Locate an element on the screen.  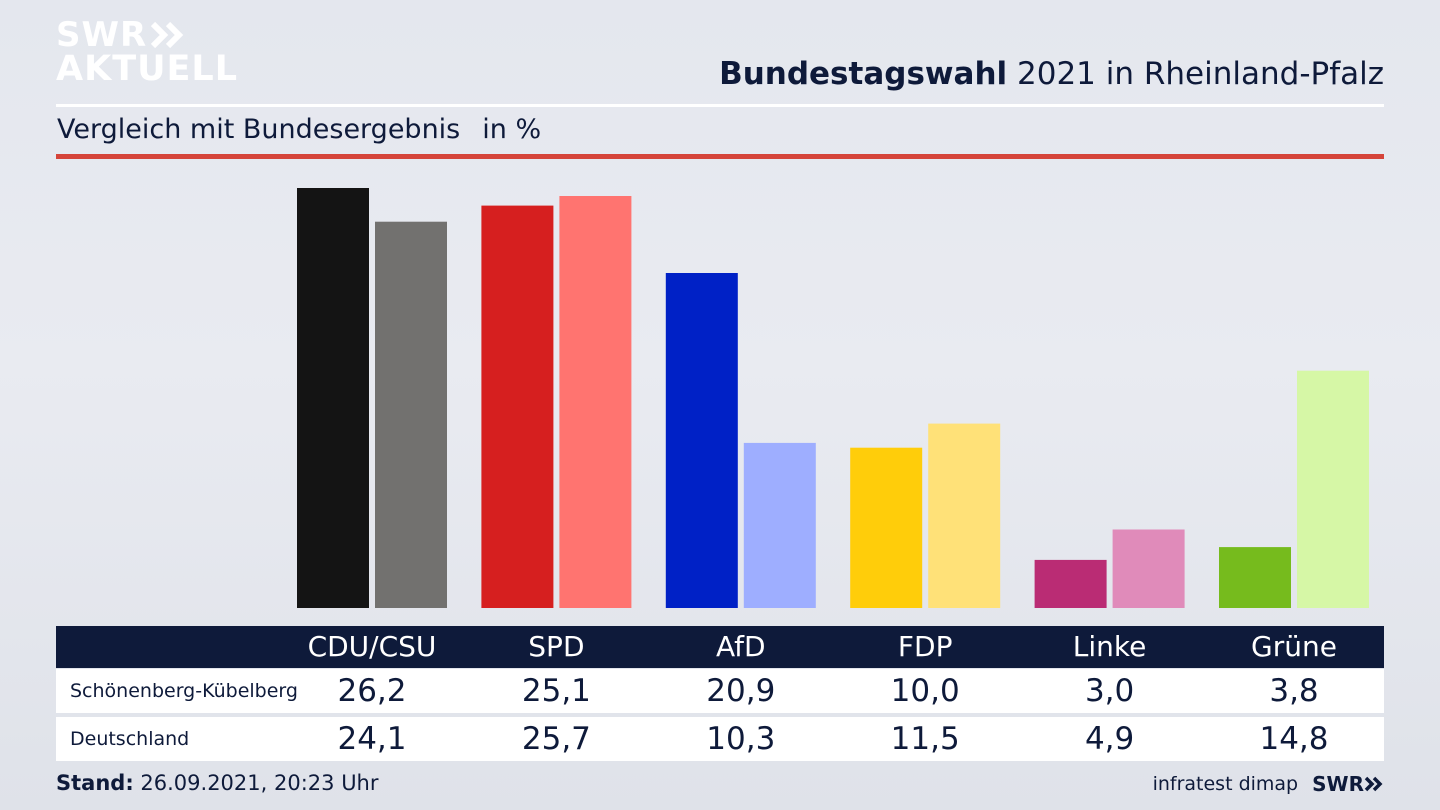
swr-aktuell-logo: SWR AKTUELL is located at coordinates (147, 52).